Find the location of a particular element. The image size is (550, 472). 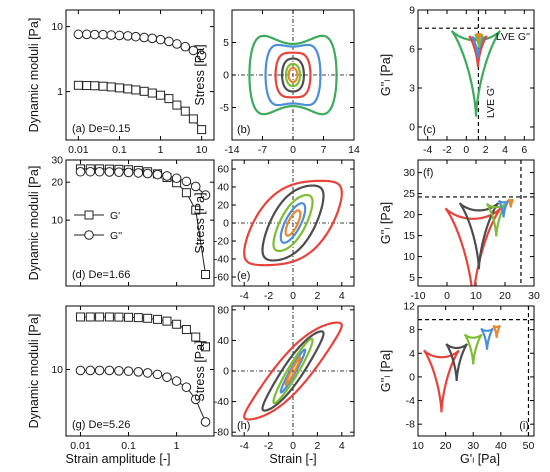

y-tick-label-f: 30 is located at coordinates (409, 173).